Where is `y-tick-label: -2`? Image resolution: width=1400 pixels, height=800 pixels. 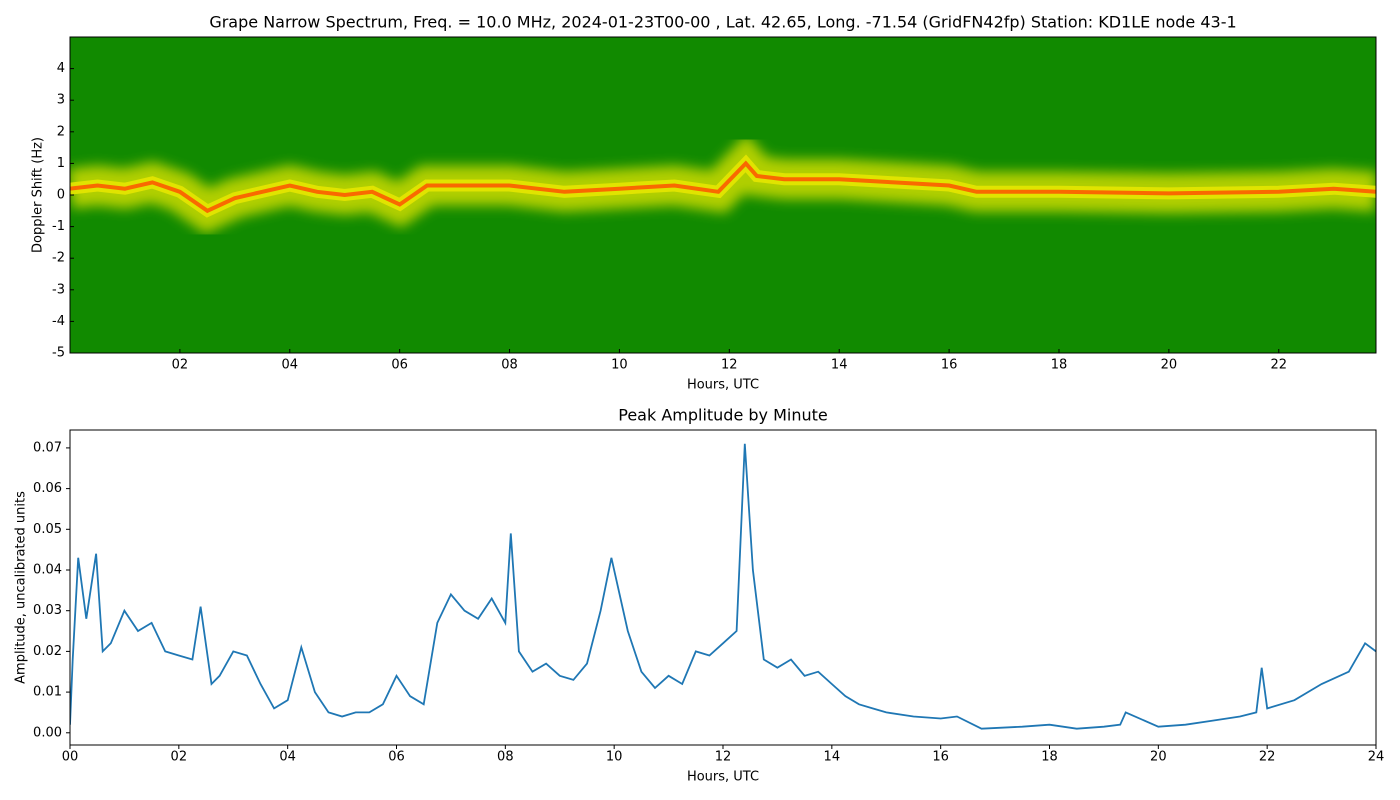
y-tick-label: -2 is located at coordinates (58, 258).